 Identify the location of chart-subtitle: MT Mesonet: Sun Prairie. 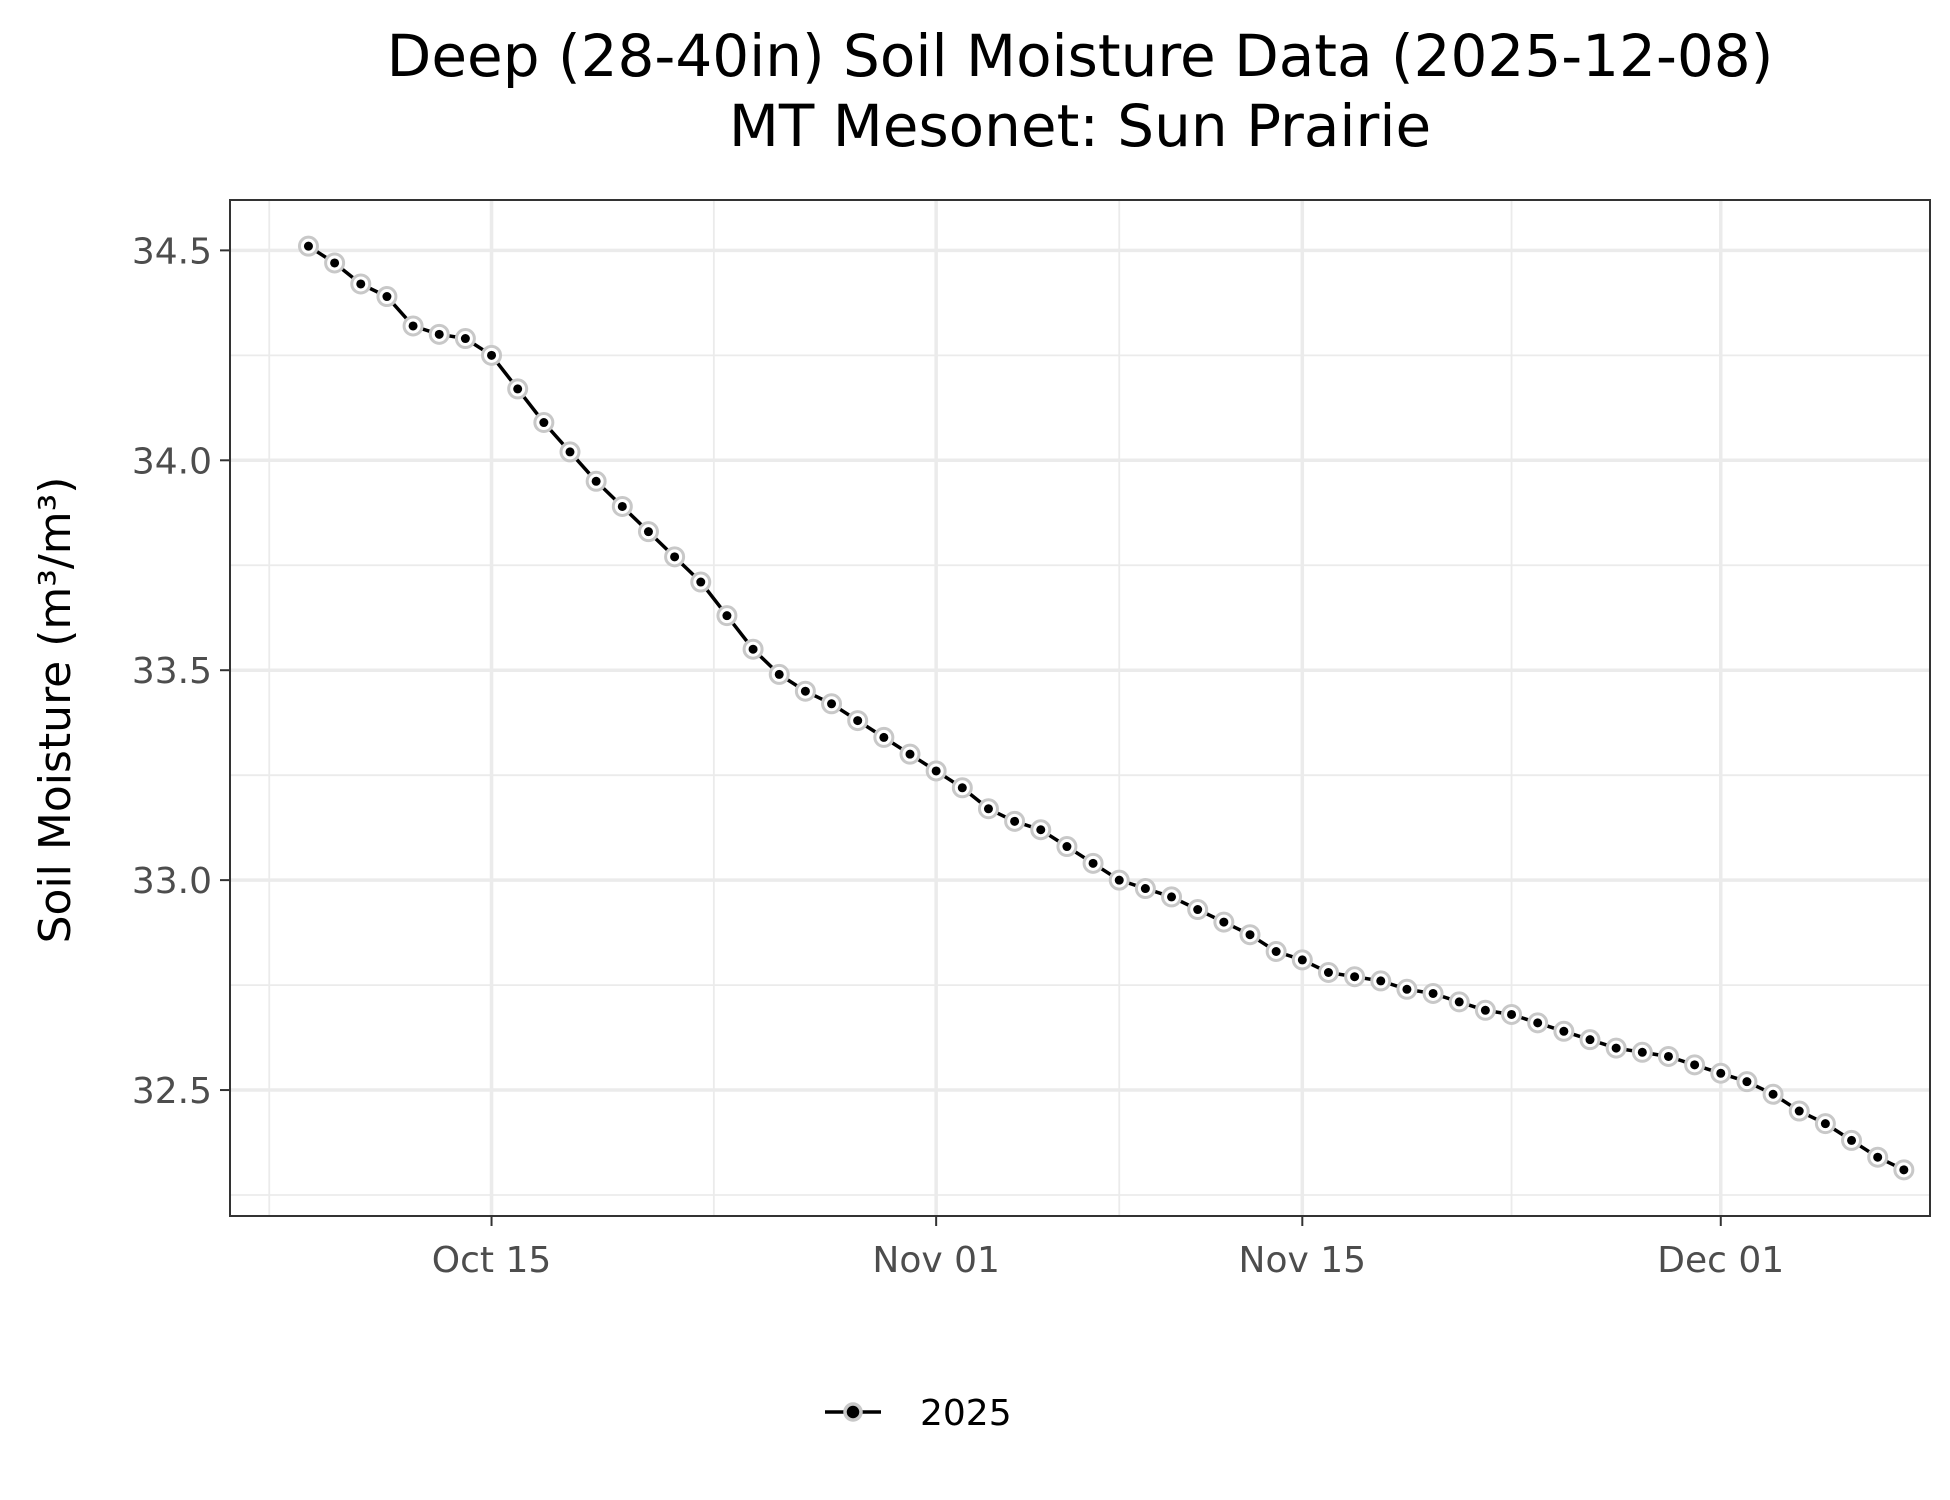
(1080, 126).